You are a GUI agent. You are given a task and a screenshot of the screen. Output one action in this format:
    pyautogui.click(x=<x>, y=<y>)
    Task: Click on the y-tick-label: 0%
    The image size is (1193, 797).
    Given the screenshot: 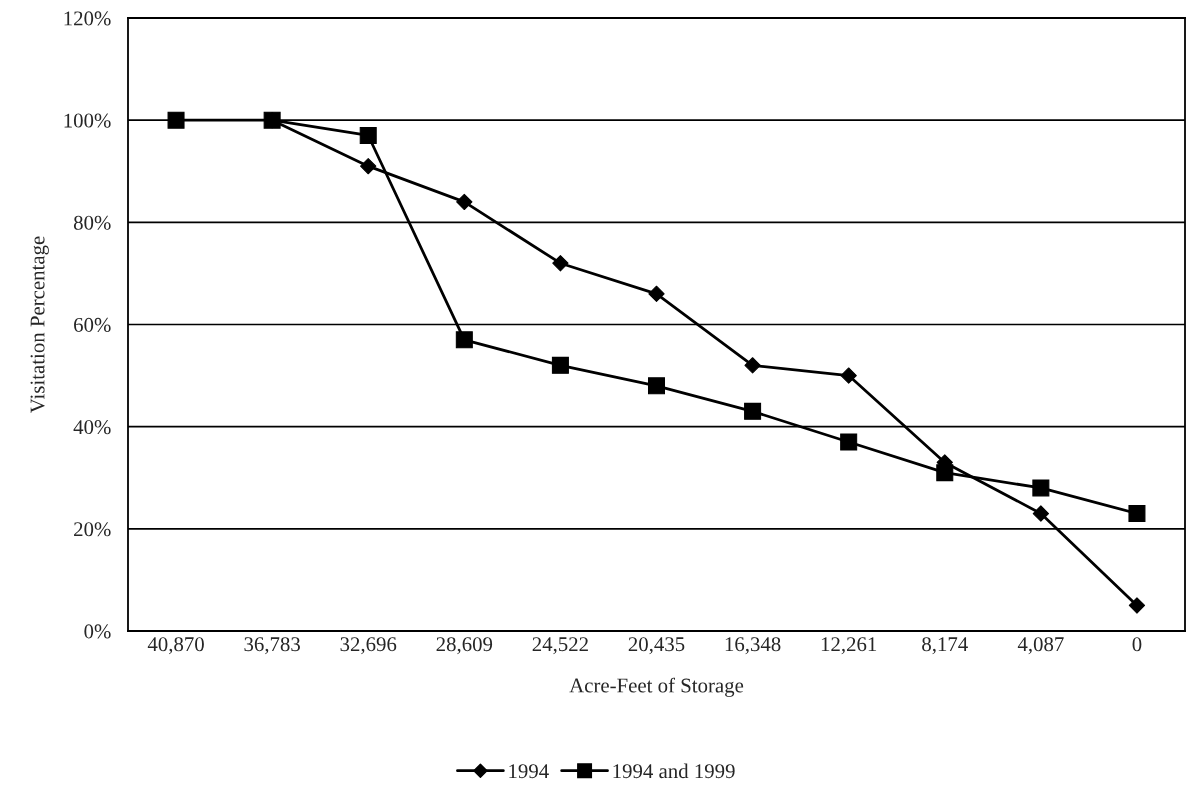 What is the action you would take?
    pyautogui.click(x=97, y=631)
    